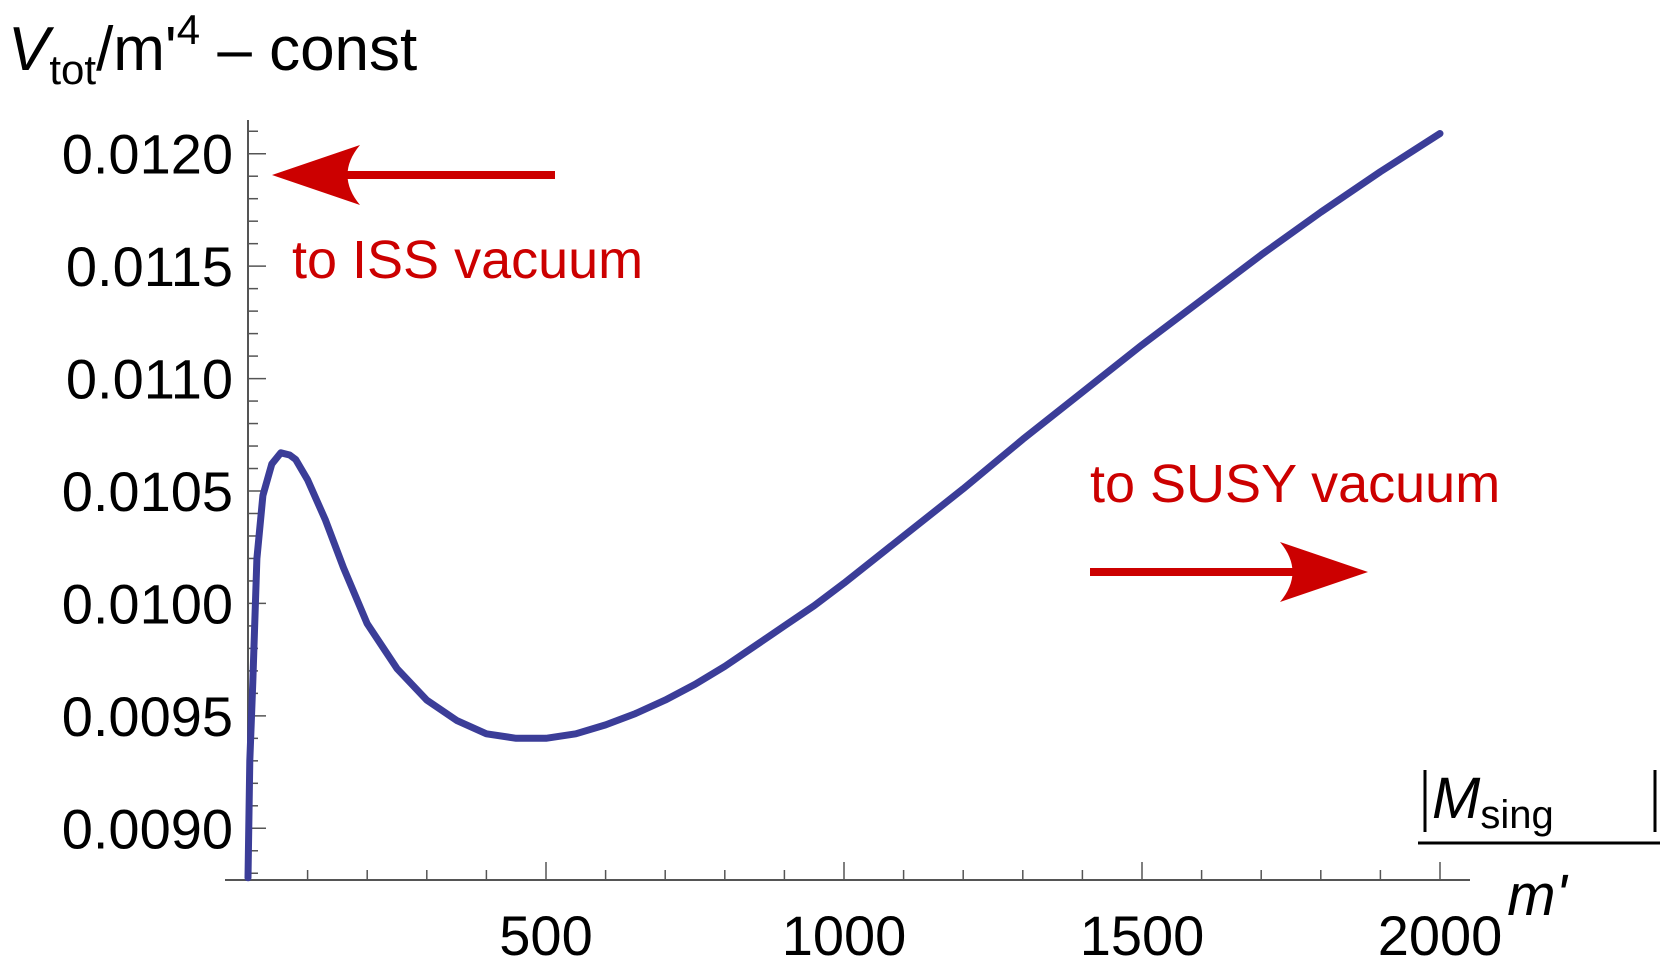 The height and width of the screenshot is (977, 1667). Describe the element at coordinates (147, 154) in the screenshot. I see `y-tick-label: 0.0120` at that location.